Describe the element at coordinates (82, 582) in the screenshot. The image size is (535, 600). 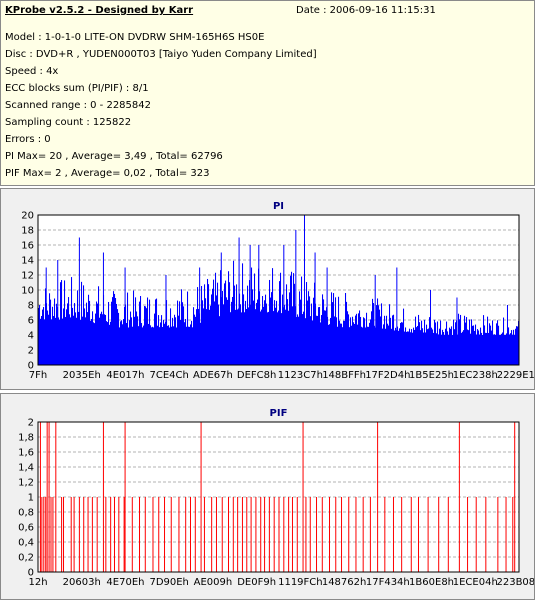
I see `x-tick-label: 20603h` at that location.